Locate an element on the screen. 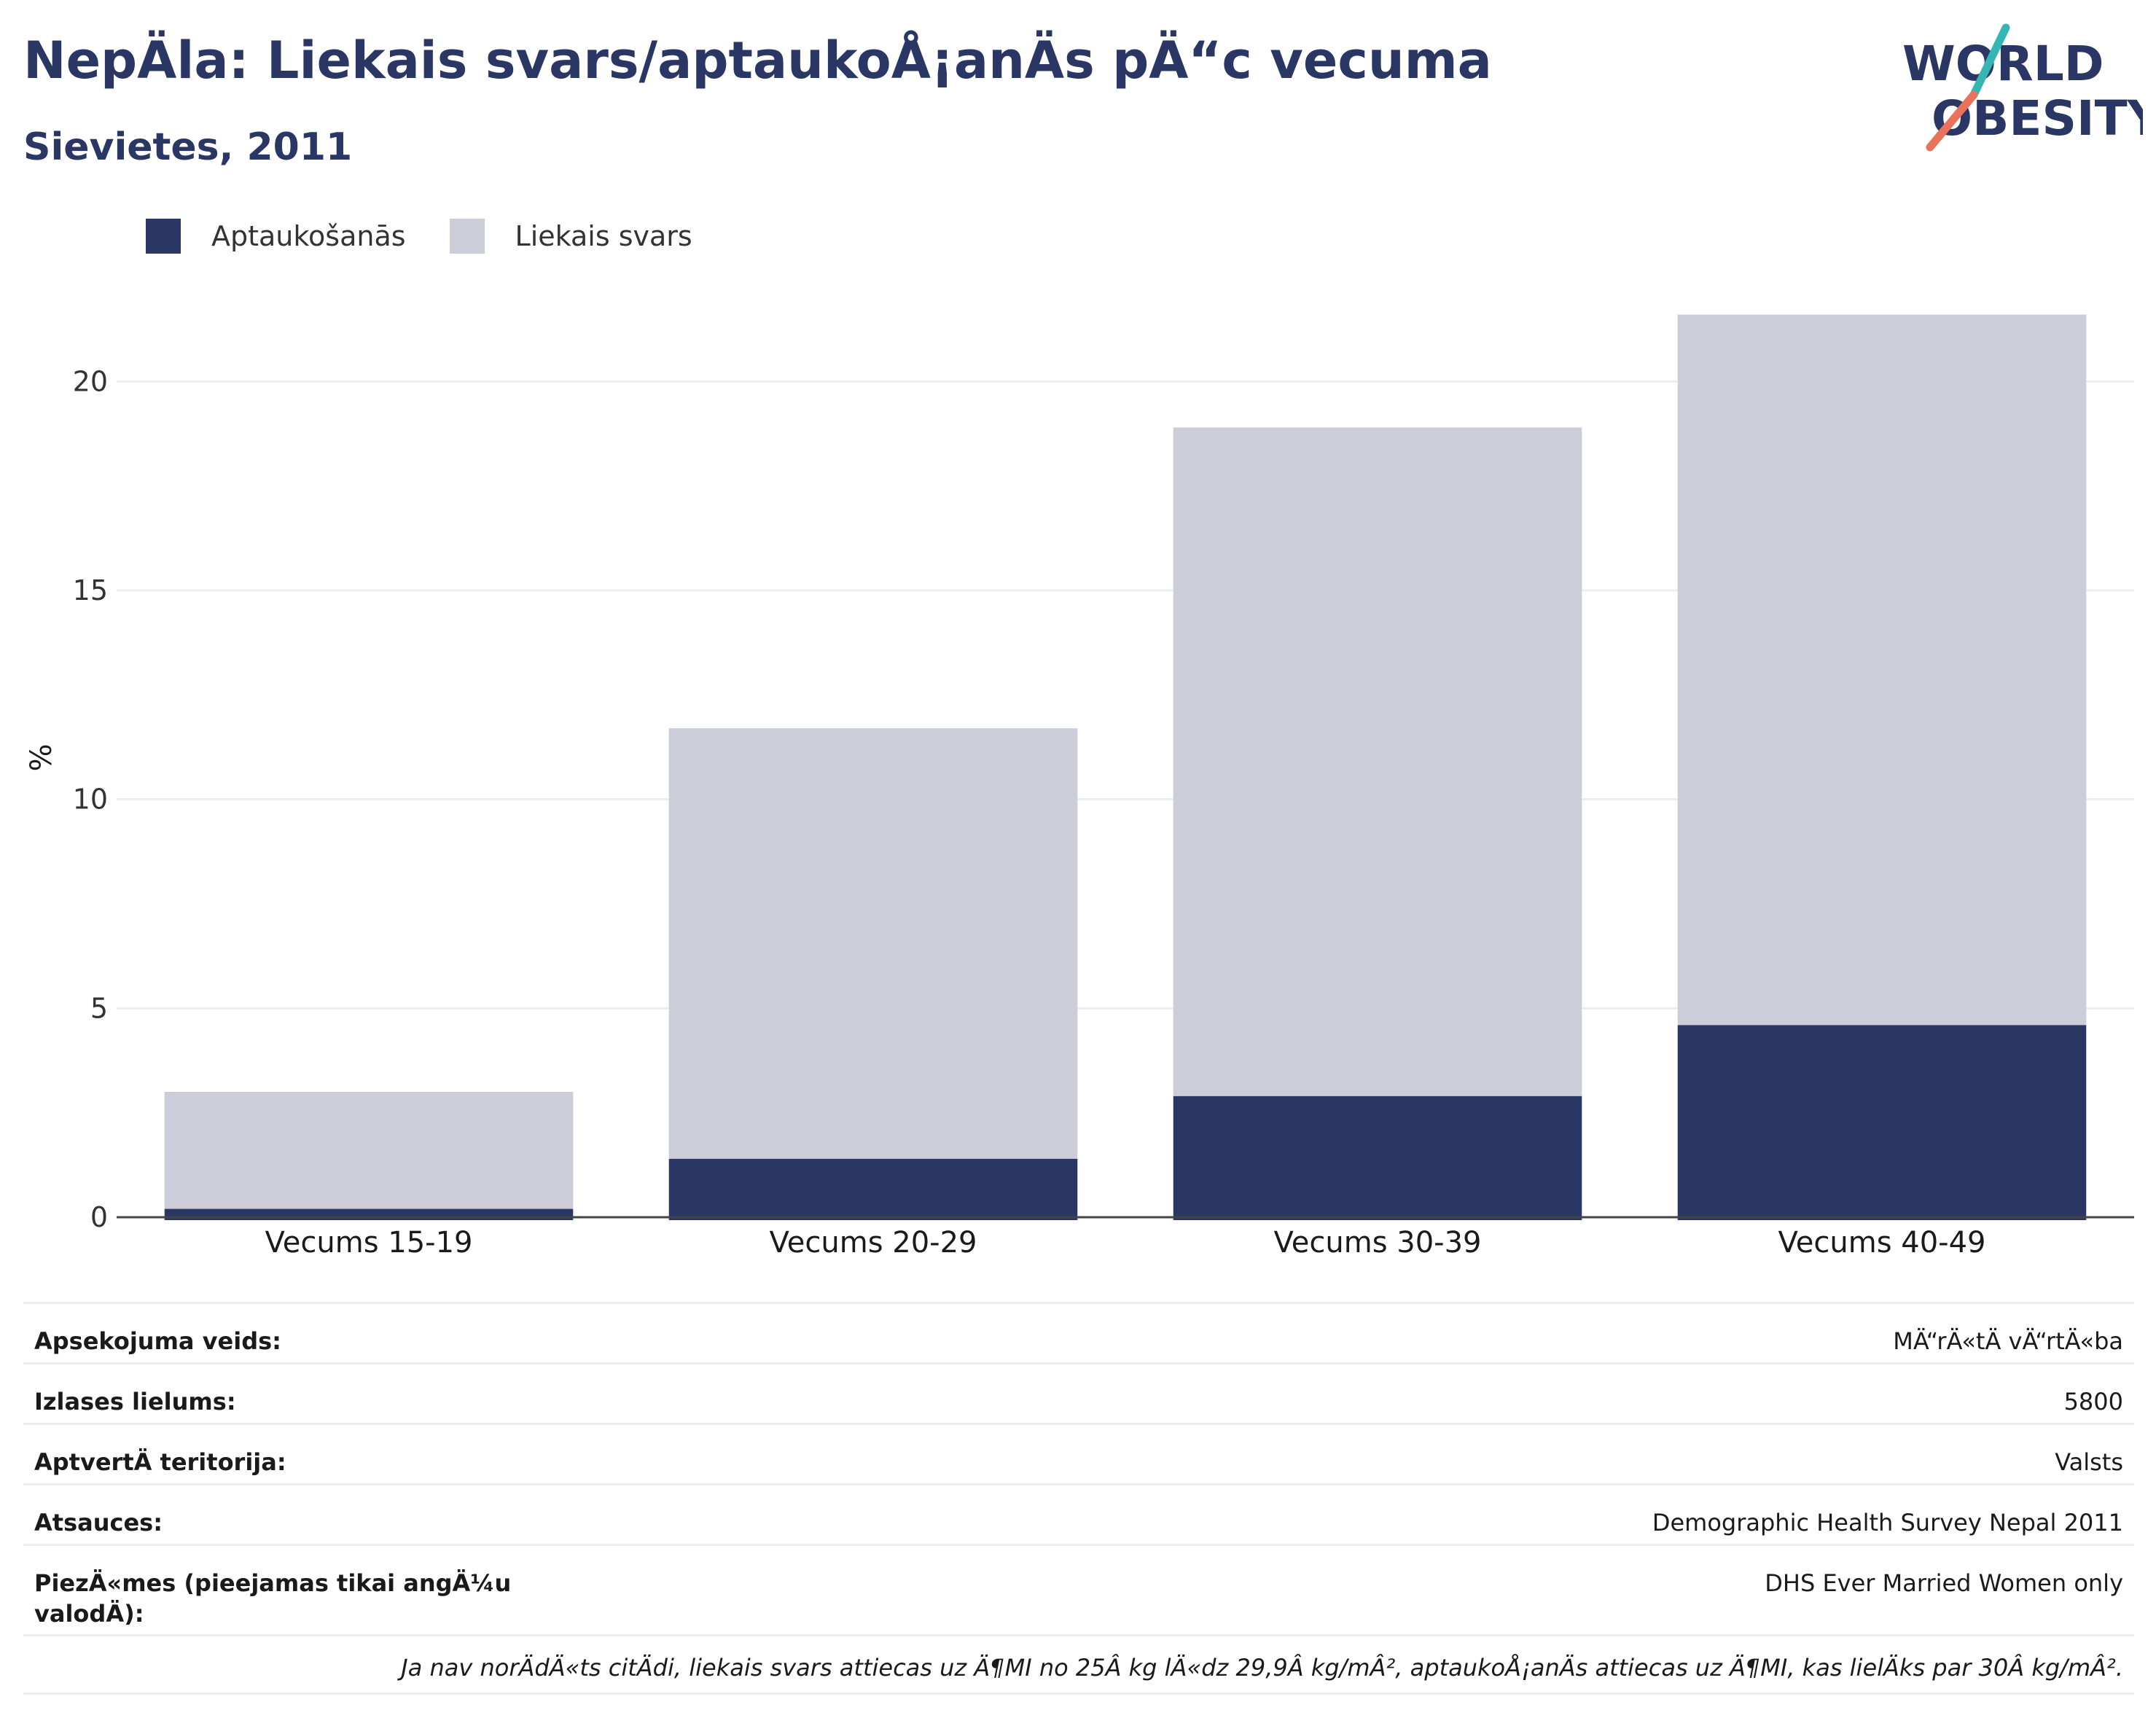 The width and height of the screenshot is (2156, 1734). logo-text-world: WORLD is located at coordinates (2003, 64).